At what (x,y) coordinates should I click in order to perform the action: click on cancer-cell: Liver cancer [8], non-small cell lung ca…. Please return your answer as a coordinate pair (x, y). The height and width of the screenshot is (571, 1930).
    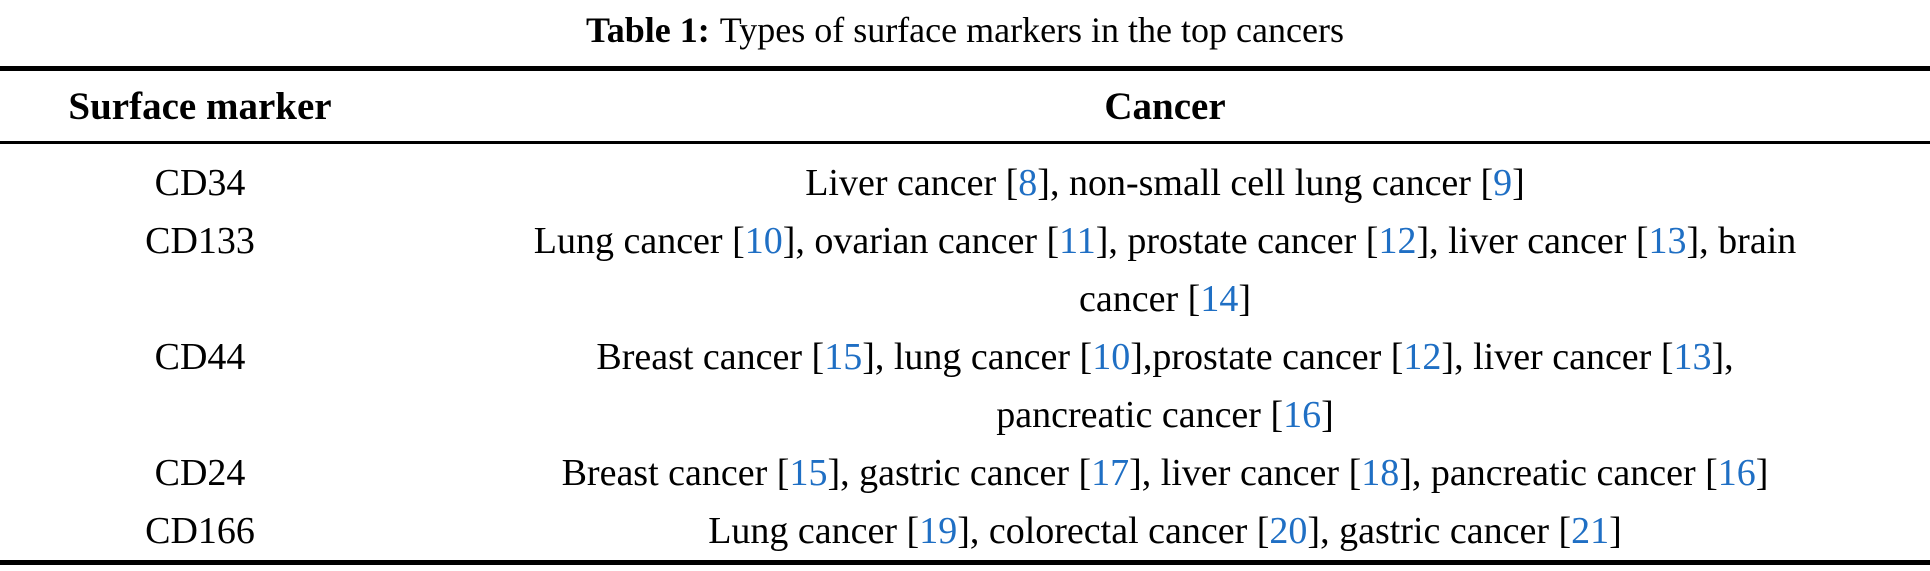
    Looking at the image, I should click on (1165, 178).